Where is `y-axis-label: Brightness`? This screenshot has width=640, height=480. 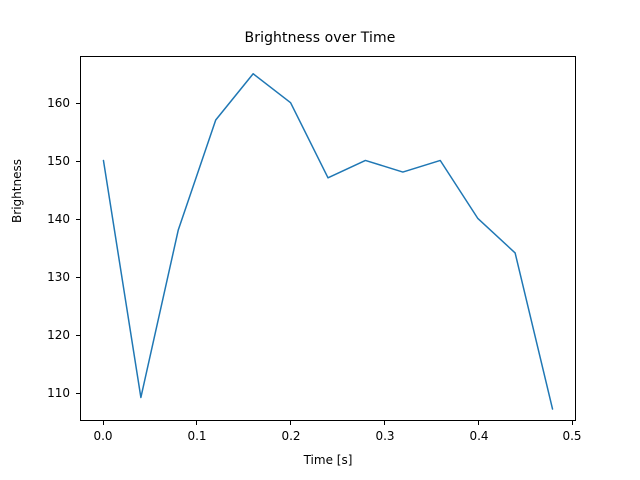
y-axis-label: Brightness is located at coordinates (17, 191).